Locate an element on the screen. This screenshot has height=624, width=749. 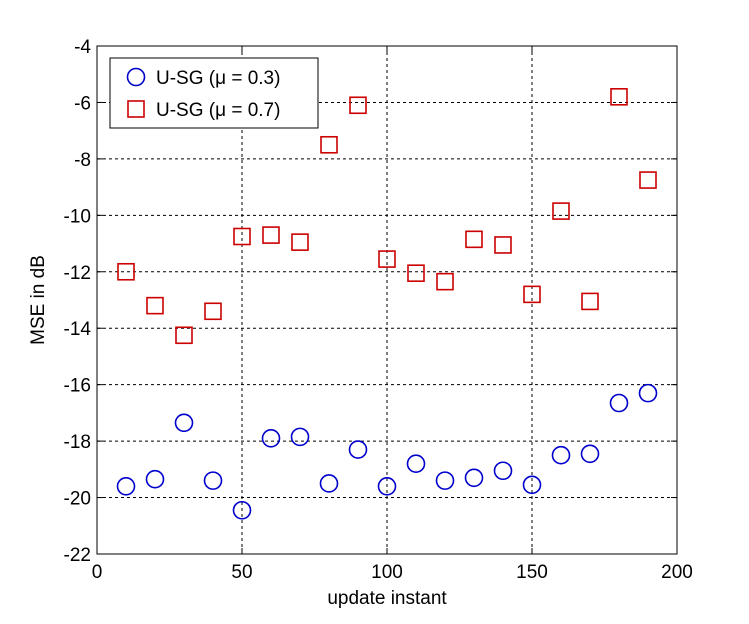
y-tick-label: -12 is located at coordinates (77, 273).